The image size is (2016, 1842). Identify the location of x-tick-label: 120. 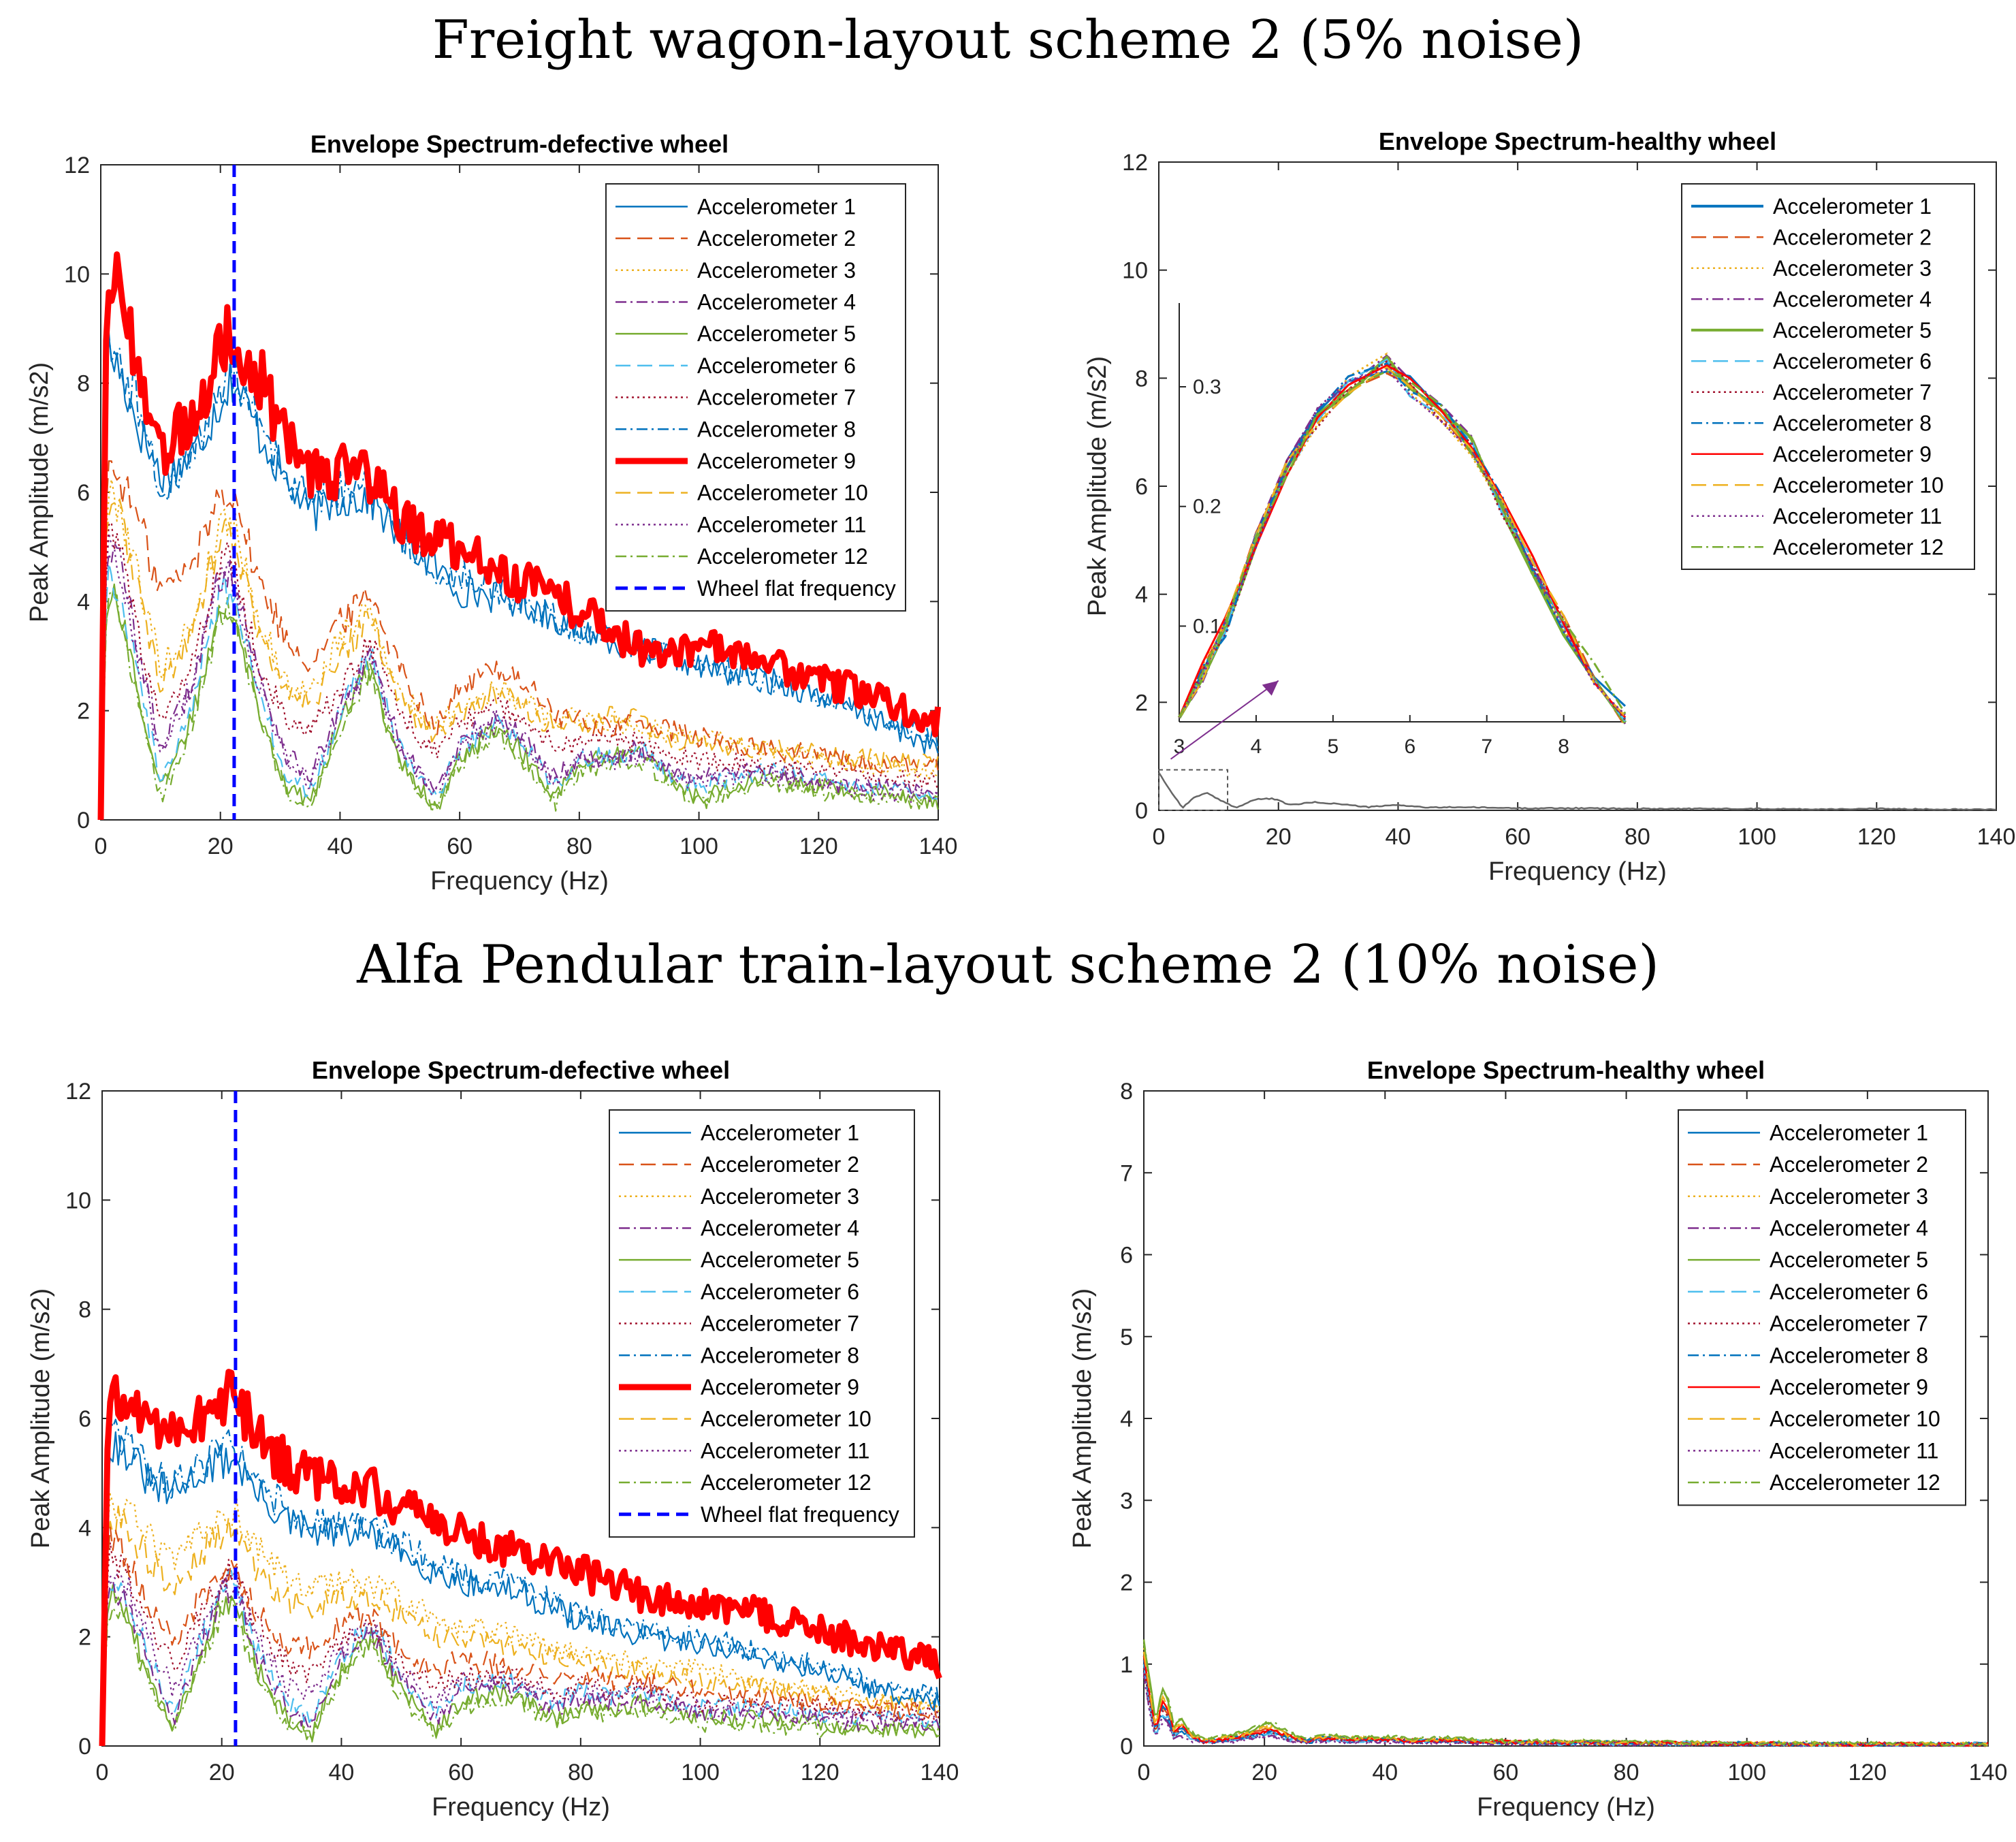
(1867, 1773).